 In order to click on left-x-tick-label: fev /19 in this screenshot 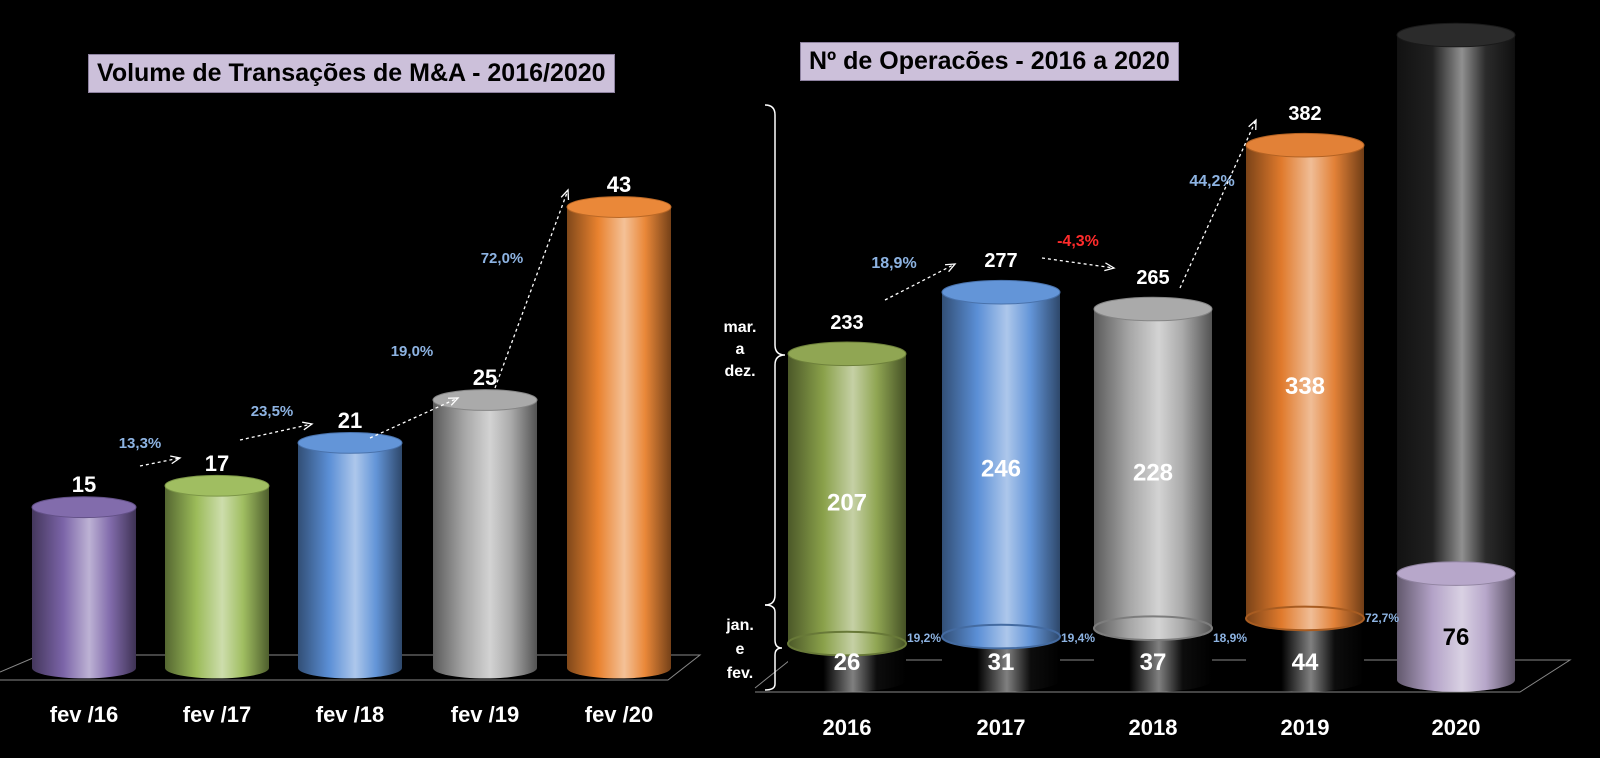, I will do `click(485, 714)`.